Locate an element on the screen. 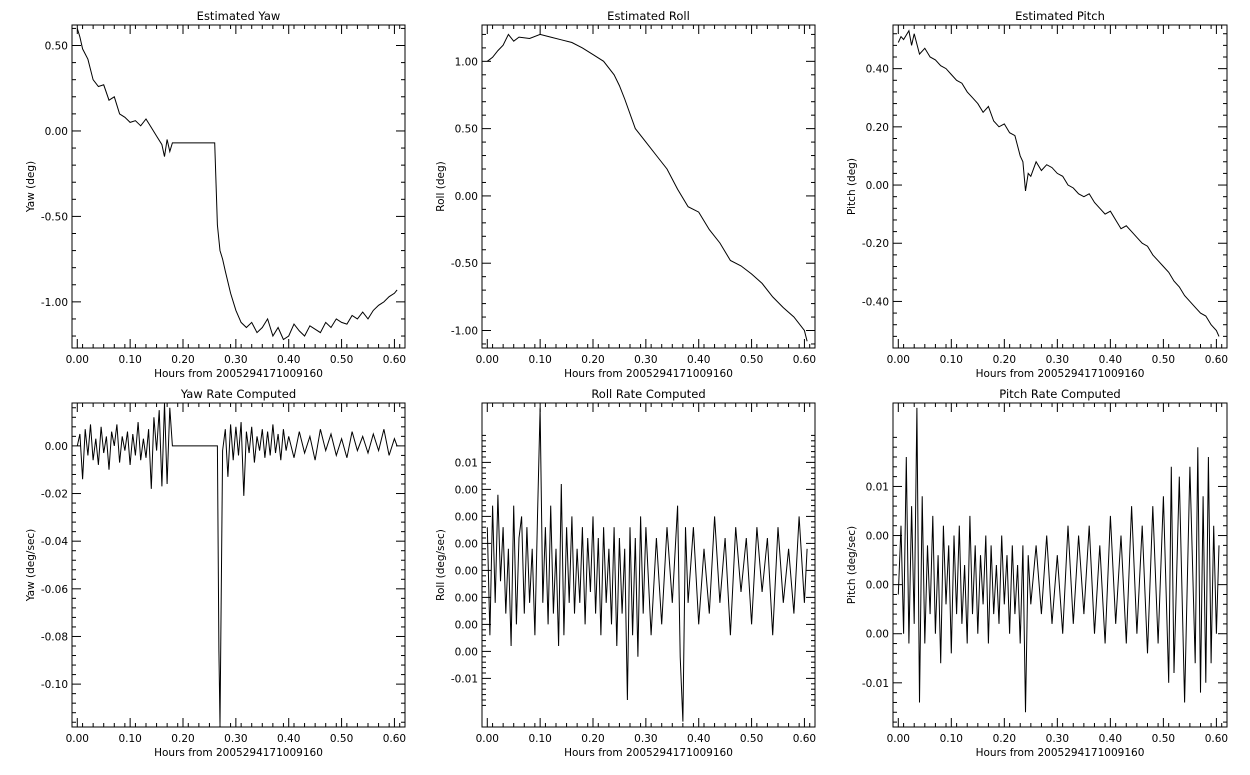  estimated-pitch-plot-frame is located at coordinates (1060, 186).